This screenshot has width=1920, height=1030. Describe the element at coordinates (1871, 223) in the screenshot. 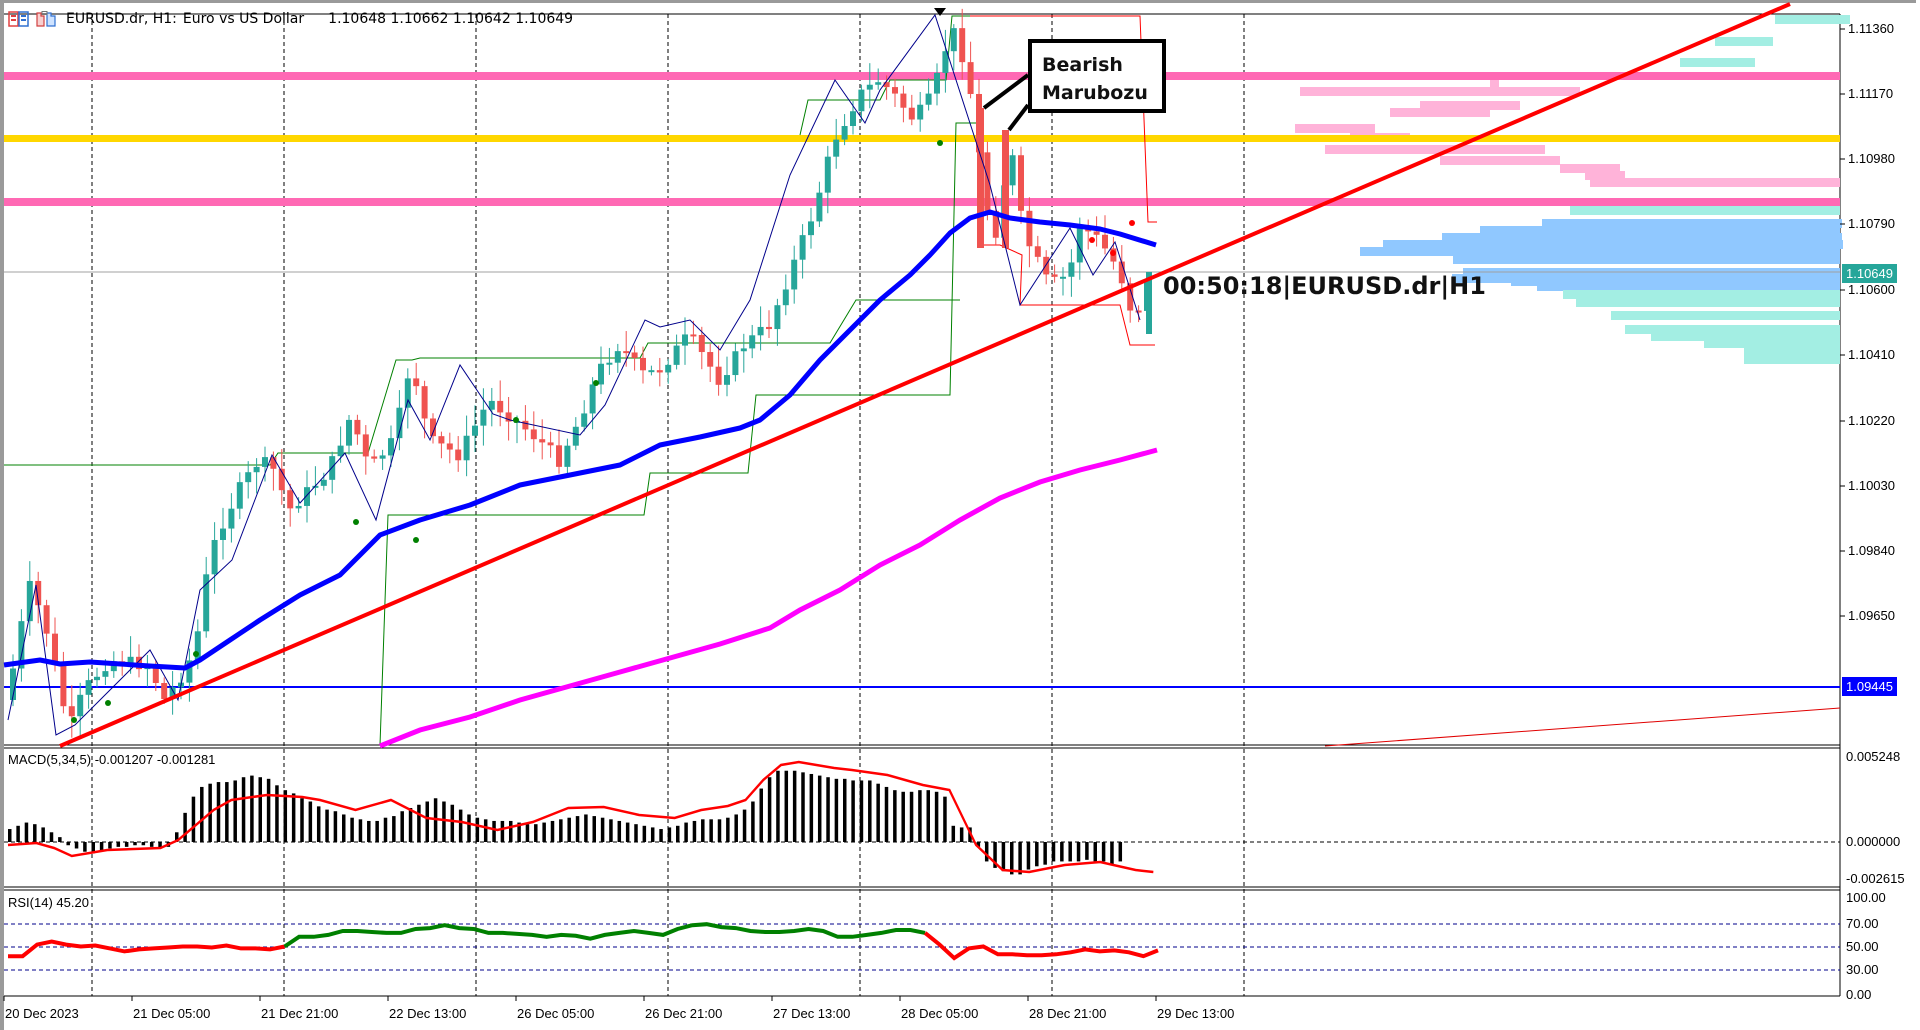

I see `price-tick-label: 1.10790` at that location.